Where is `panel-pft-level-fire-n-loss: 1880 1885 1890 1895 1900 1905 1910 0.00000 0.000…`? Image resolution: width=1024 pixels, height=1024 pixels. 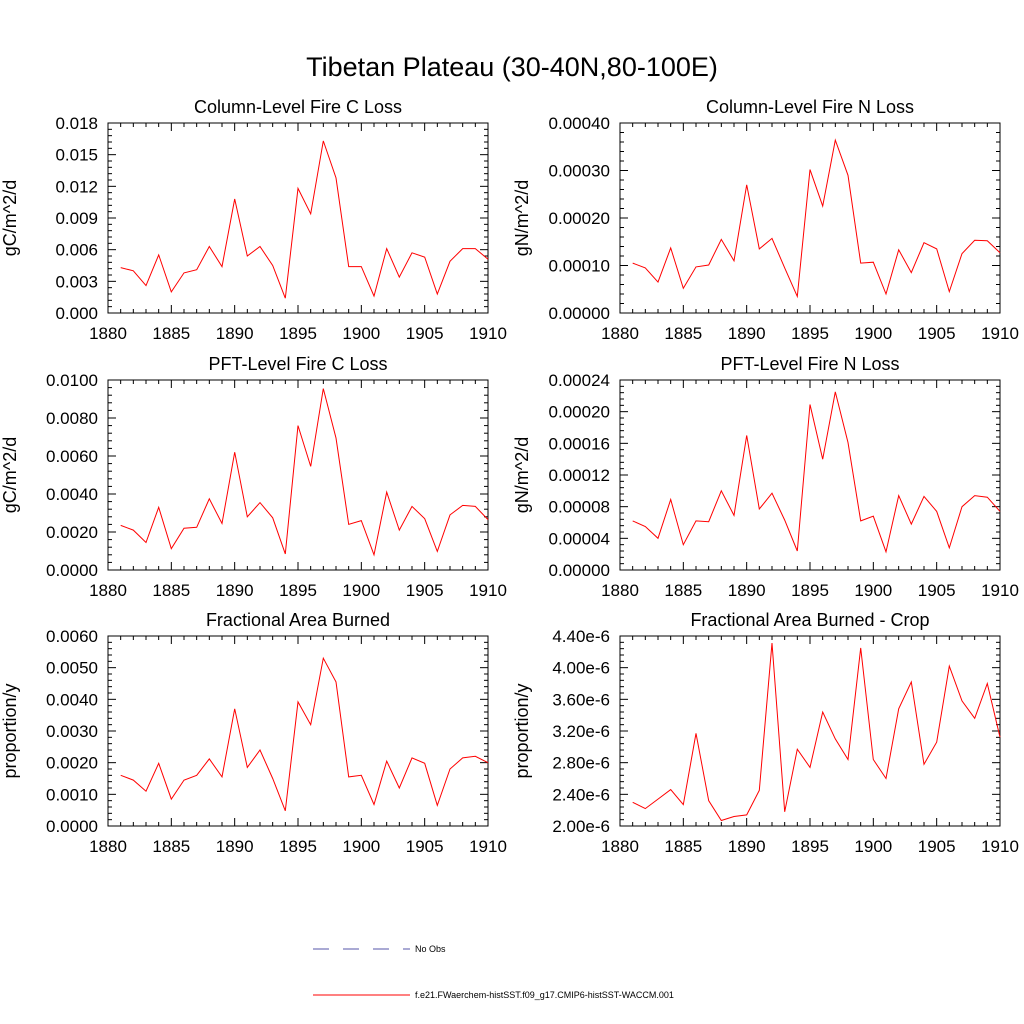
panel-pft-level-fire-n-loss: 1880 1885 1890 1895 1900 1905 1910 0.00000 0.000… is located at coordinates (765, 477).